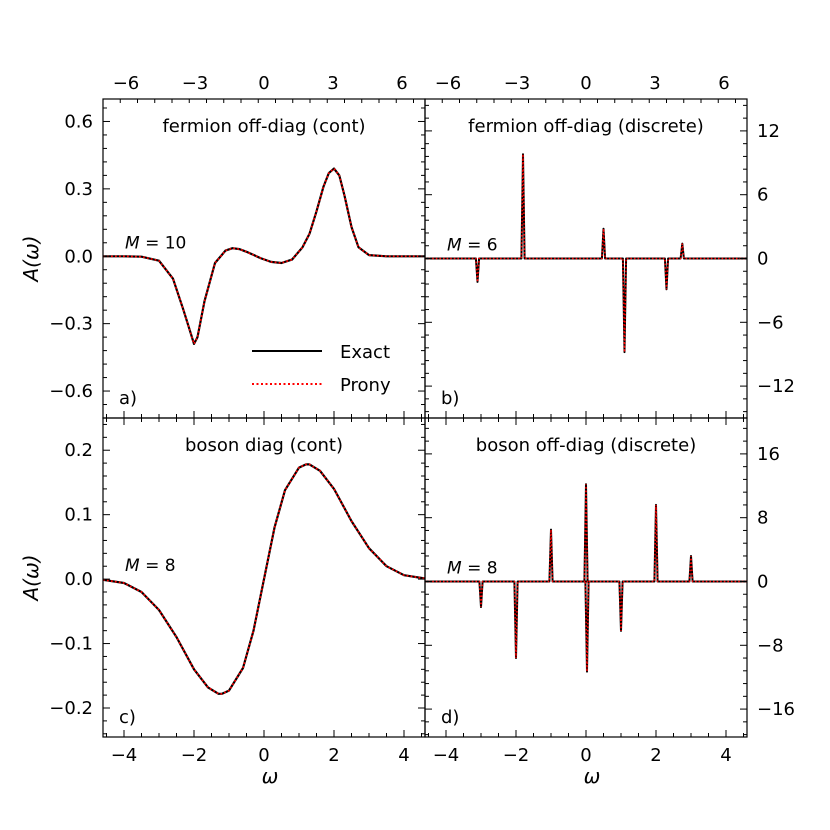 The height and width of the screenshot is (830, 830). Describe the element at coordinates (654, 83) in the screenshot. I see `top-xtick-label-b: 3` at that location.